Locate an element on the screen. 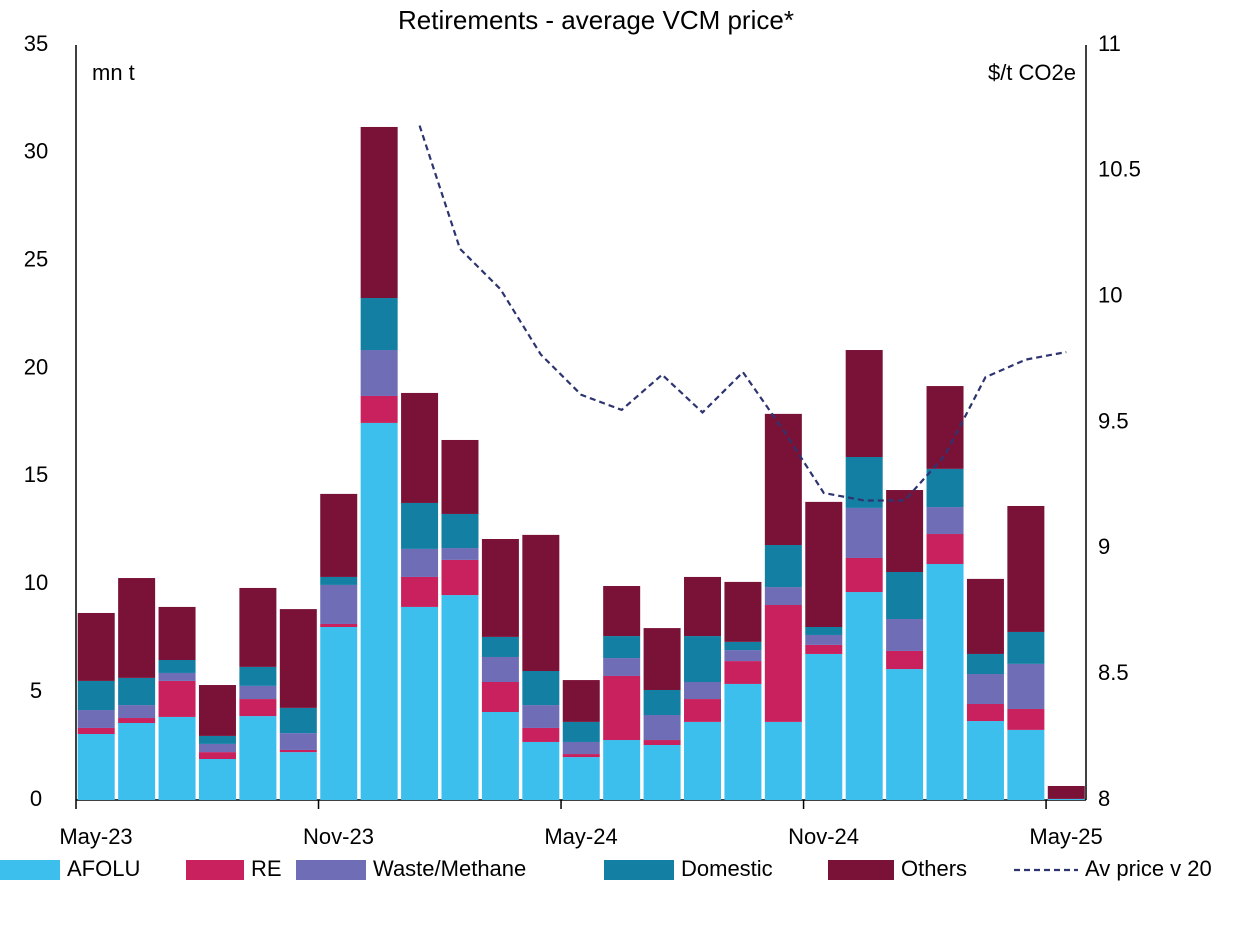  y-tick-label: 10 is located at coordinates (36, 582).